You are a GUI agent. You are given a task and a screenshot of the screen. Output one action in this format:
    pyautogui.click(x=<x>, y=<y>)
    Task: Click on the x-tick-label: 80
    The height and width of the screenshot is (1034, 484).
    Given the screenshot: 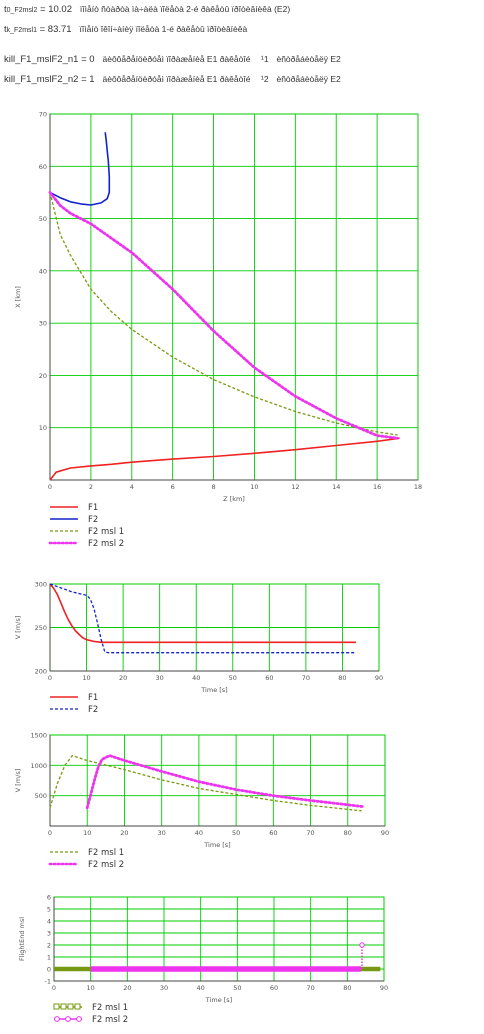 What is the action you would take?
    pyautogui.click(x=347, y=988)
    